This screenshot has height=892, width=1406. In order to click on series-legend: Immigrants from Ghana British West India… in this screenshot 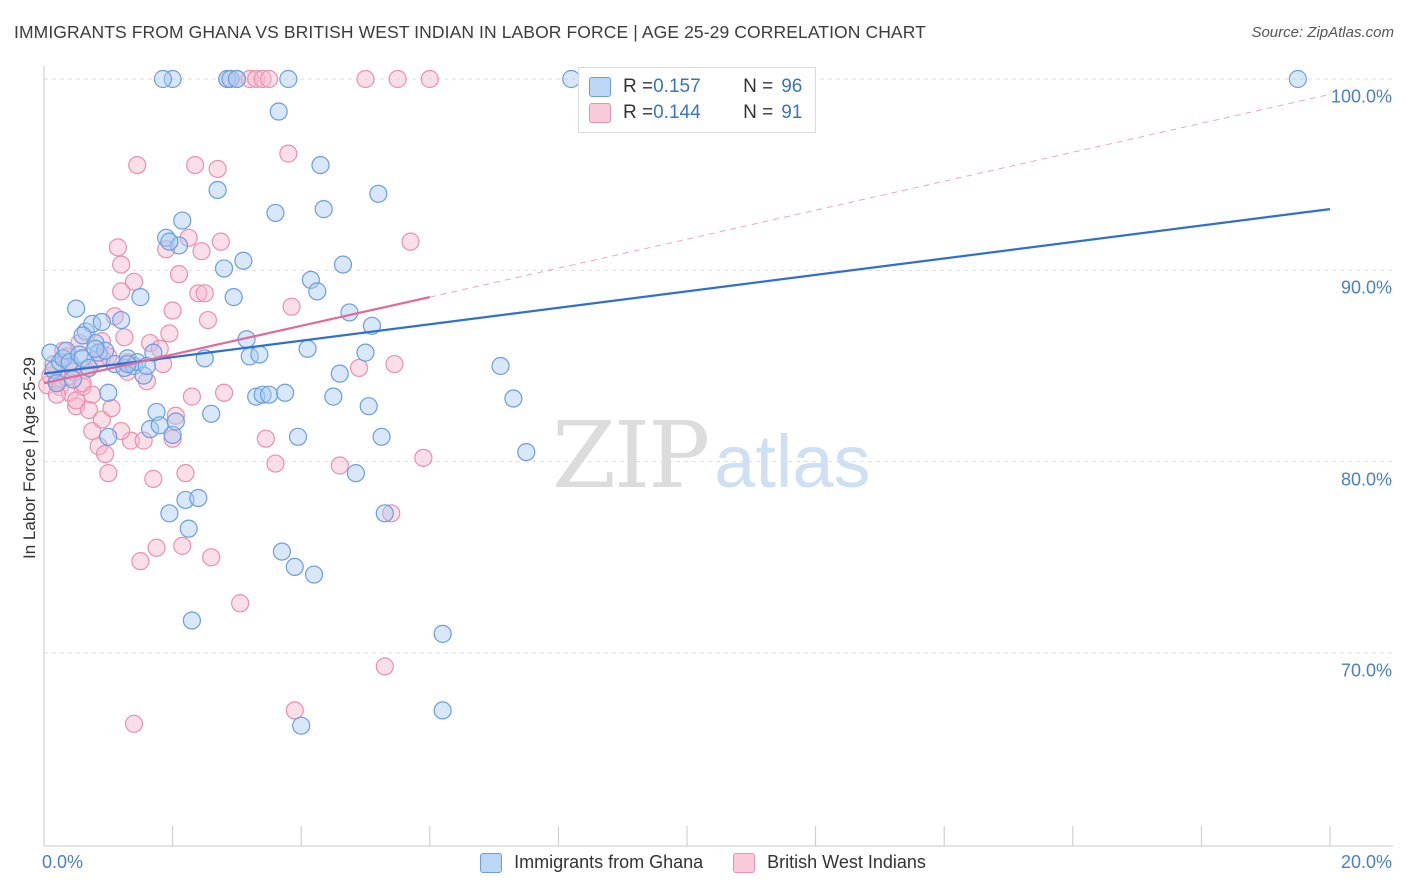, I will do `click(703, 862)`.